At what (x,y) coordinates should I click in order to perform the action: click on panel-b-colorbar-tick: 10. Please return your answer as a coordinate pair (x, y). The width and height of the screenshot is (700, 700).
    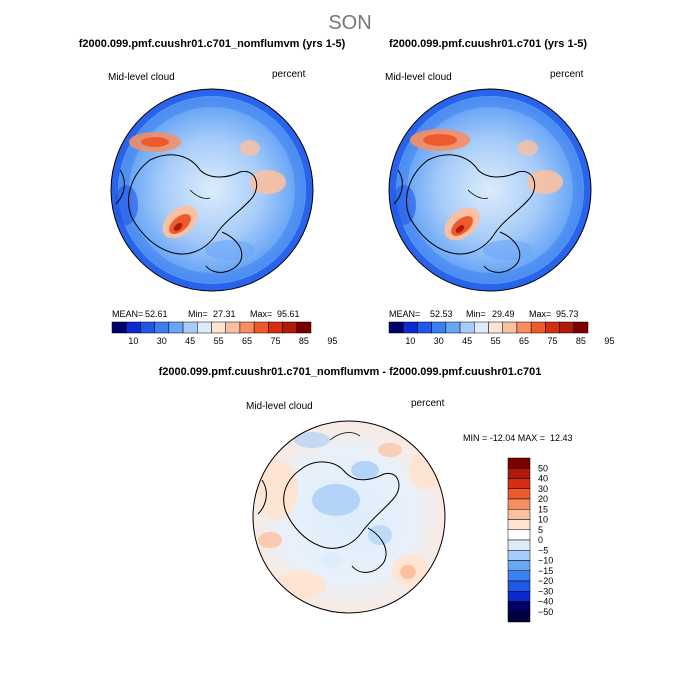
    Looking at the image, I should click on (410, 341).